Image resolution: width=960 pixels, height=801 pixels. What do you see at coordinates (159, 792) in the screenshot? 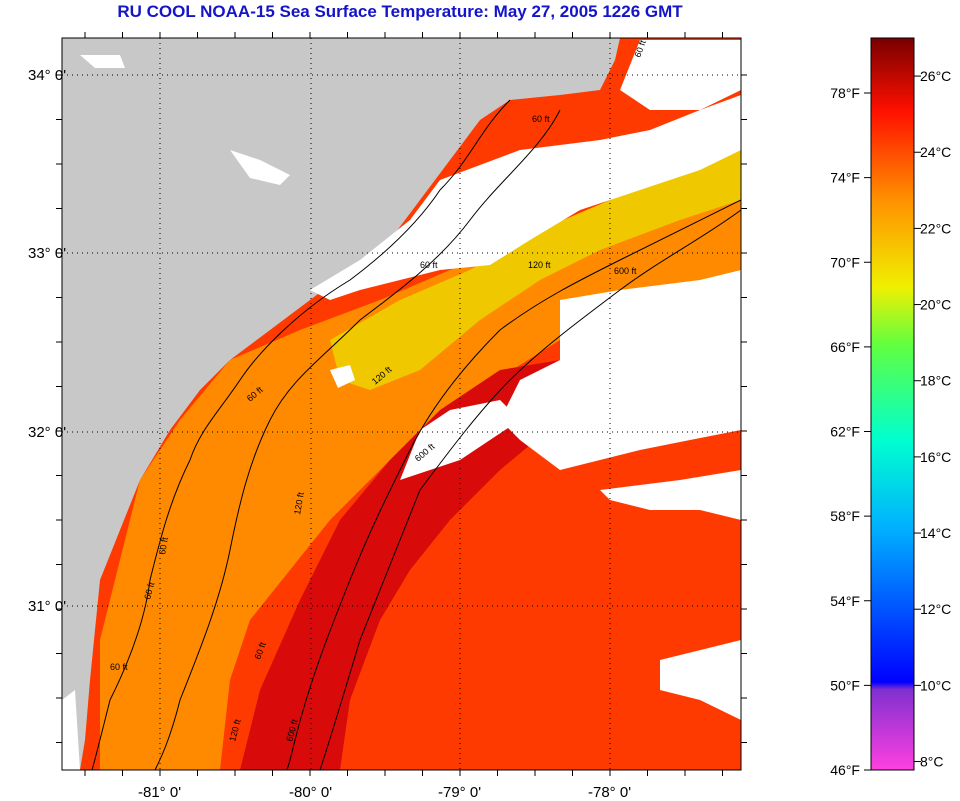
I see `lon-label-81: -81° 0'` at bounding box center [159, 792].